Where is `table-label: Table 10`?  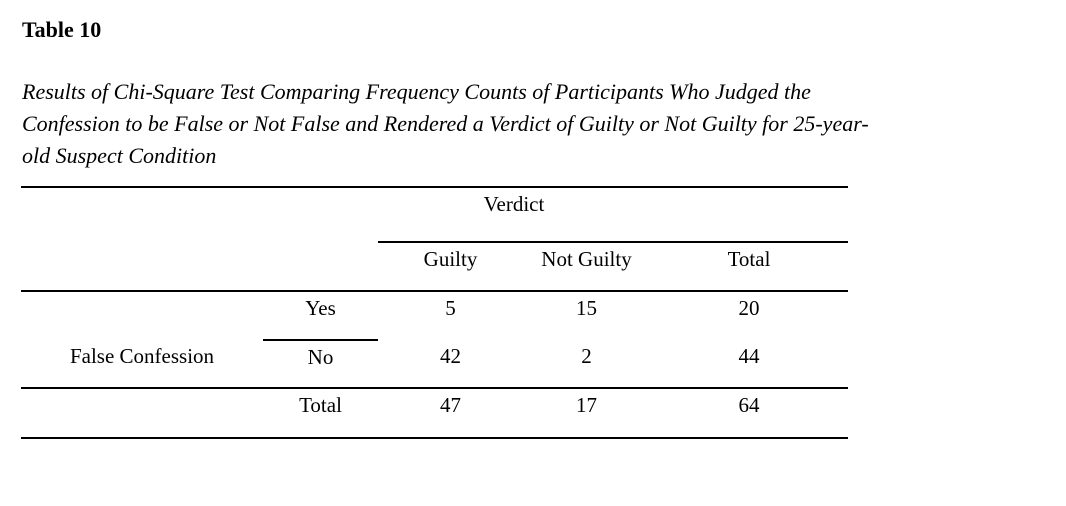 table-label: Table 10 is located at coordinates (62, 29).